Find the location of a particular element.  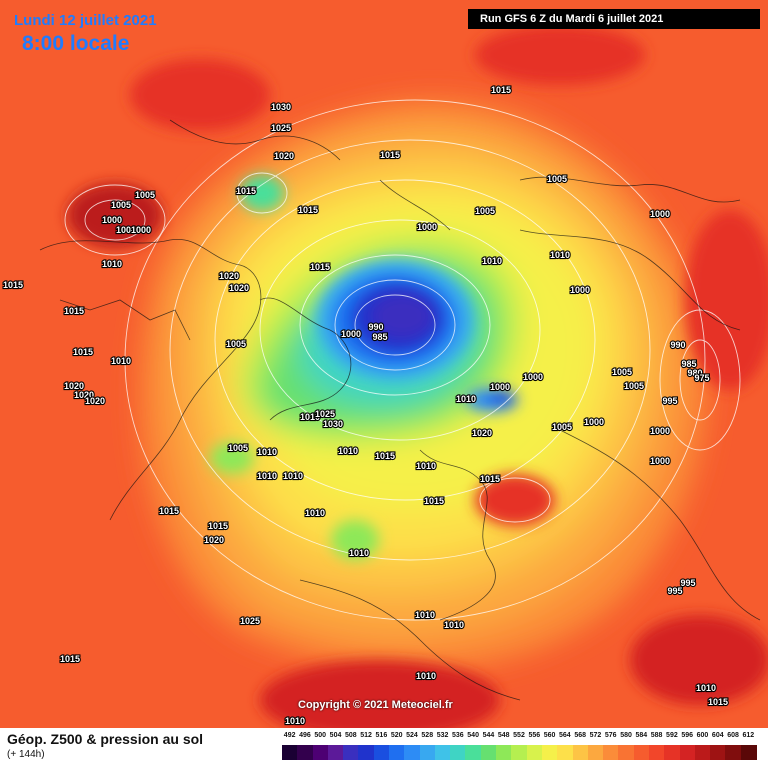

scale-tick-label: 516 is located at coordinates (381, 735).